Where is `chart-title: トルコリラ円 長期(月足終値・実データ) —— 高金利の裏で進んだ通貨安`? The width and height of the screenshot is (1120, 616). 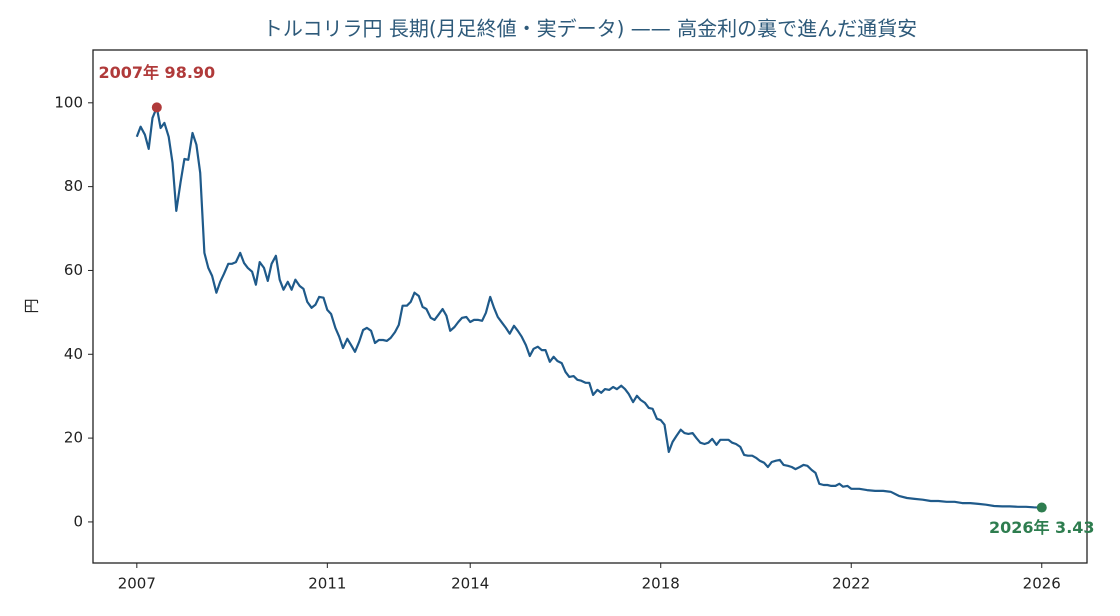
chart-title: トルコリラ円 長期(月足終値・実データ) —— 高金利の裏で進んだ通貨安 is located at coordinates (590, 29).